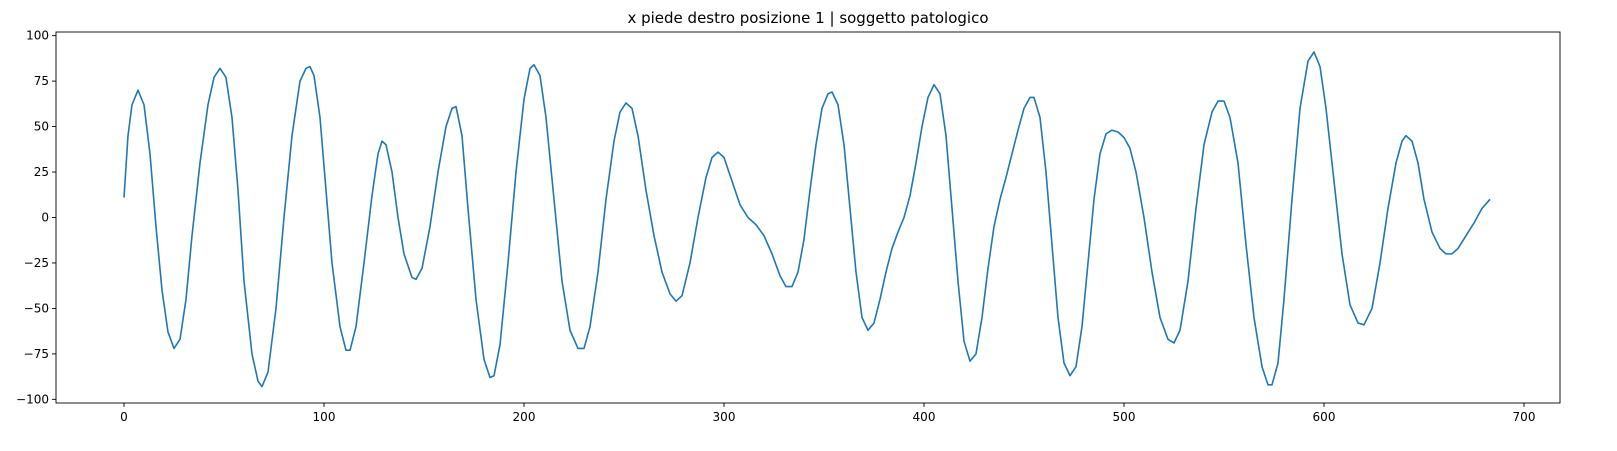 This screenshot has width=1617, height=451. Describe the element at coordinates (524, 417) in the screenshot. I see `x-tick-label: 200` at that location.